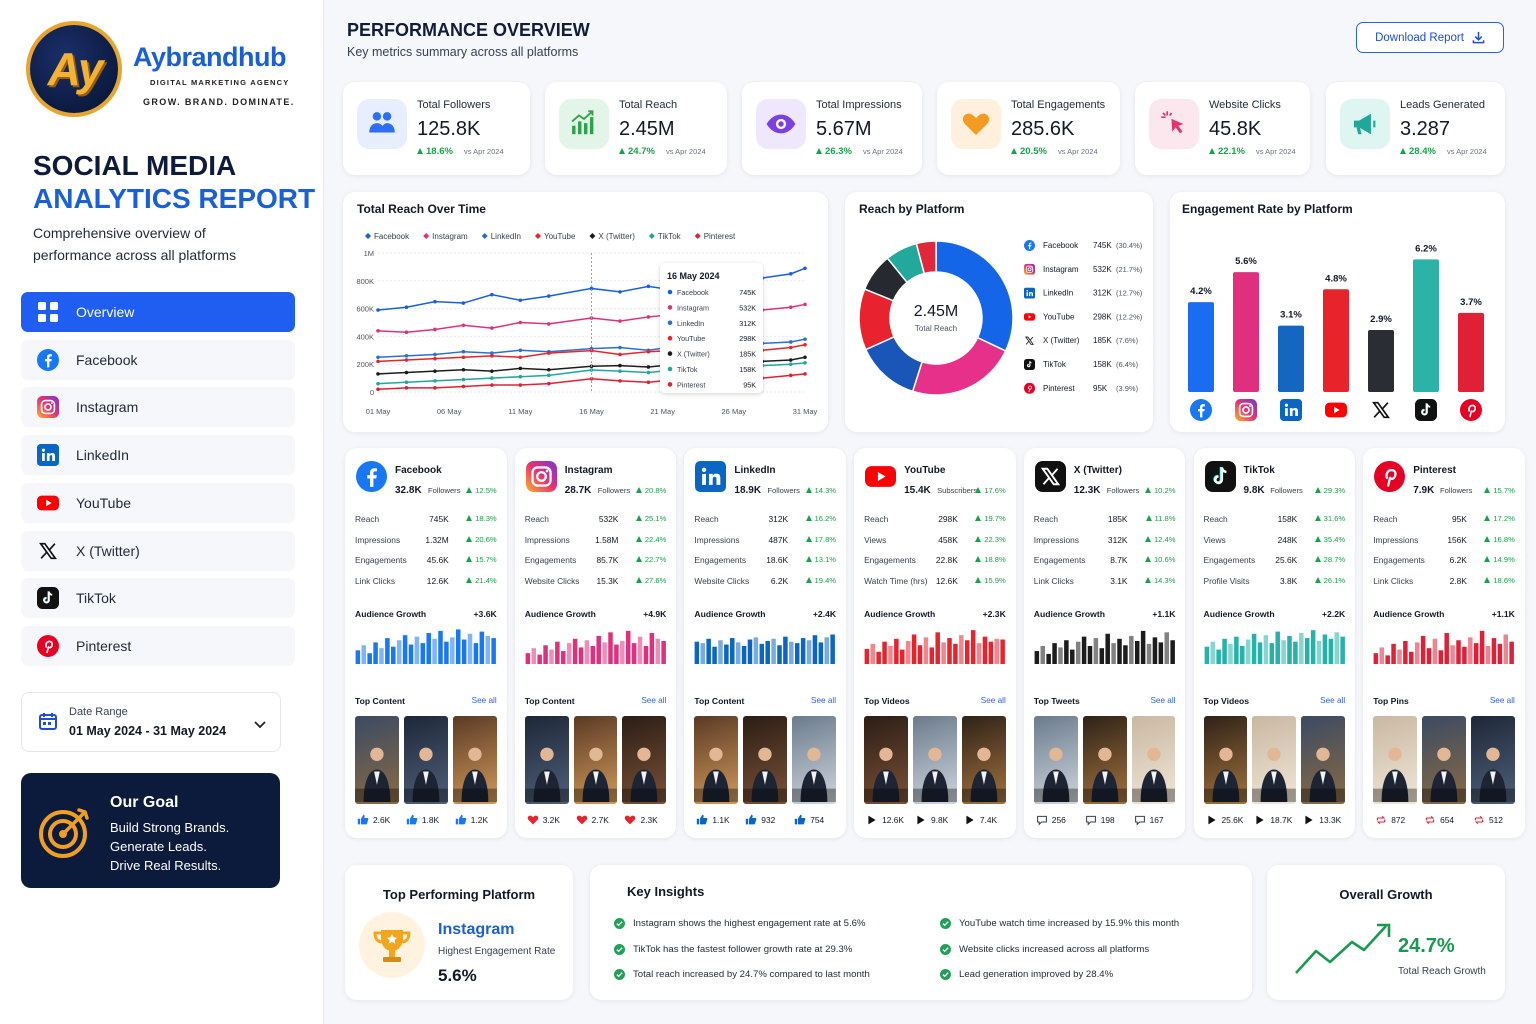 The width and height of the screenshot is (1536, 1024). I want to click on count-icon, so click(970, 820).